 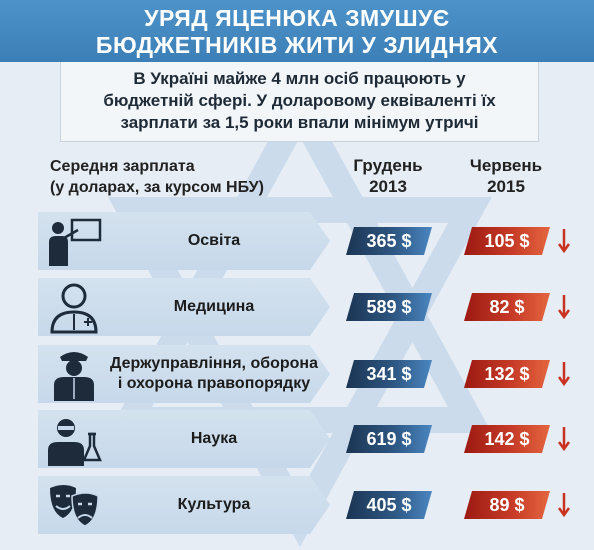 I want to click on jun-value-badge: 142 $, so click(x=507, y=439).